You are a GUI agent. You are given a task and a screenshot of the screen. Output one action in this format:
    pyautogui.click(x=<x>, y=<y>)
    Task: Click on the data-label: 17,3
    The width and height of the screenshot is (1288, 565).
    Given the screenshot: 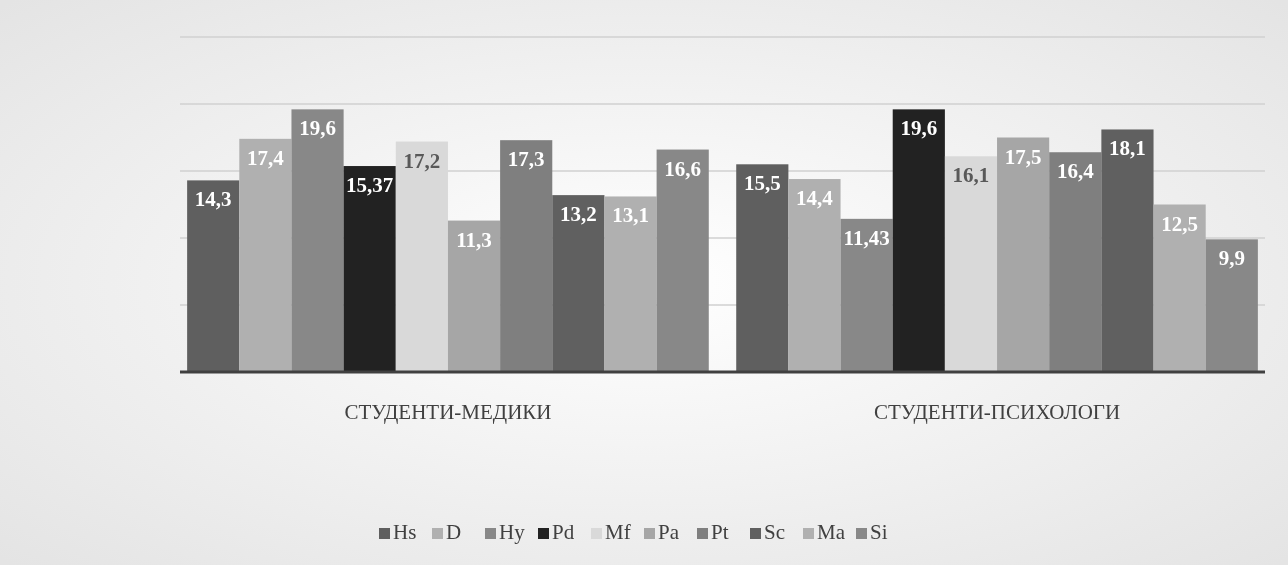 What is the action you would take?
    pyautogui.click(x=526, y=159)
    